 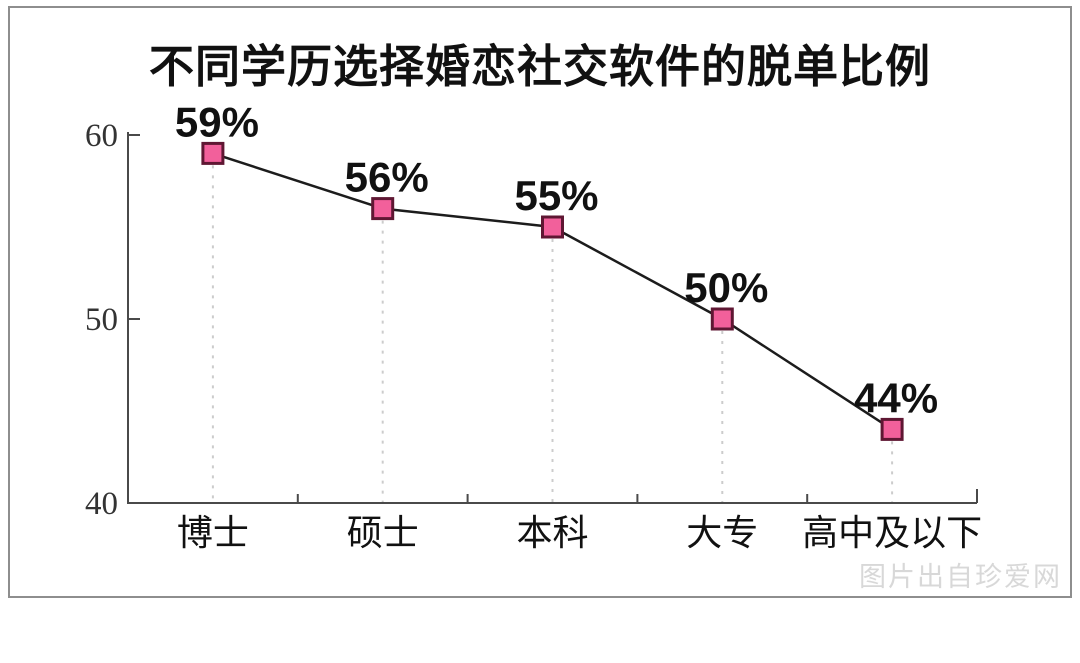 I want to click on data-point-value-label: 44%, so click(x=896, y=397).